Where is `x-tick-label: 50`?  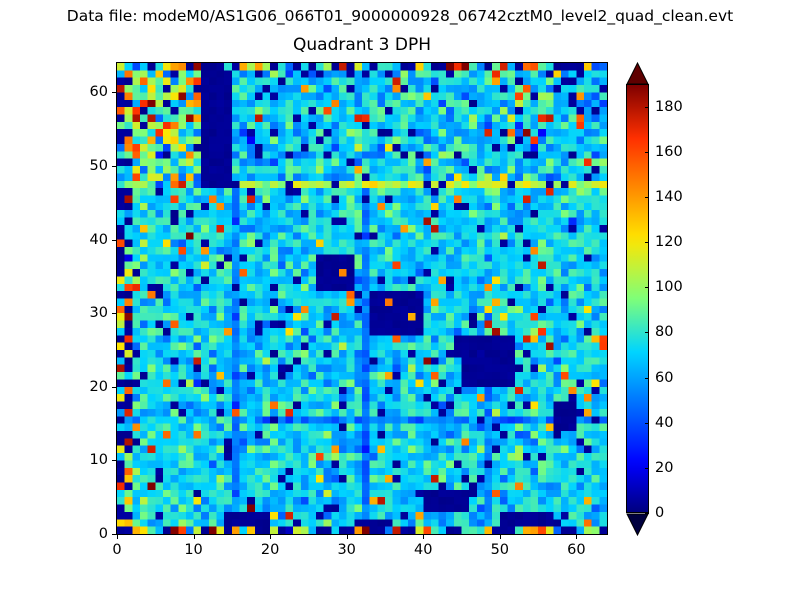
x-tick-label: 50 is located at coordinates (500, 550).